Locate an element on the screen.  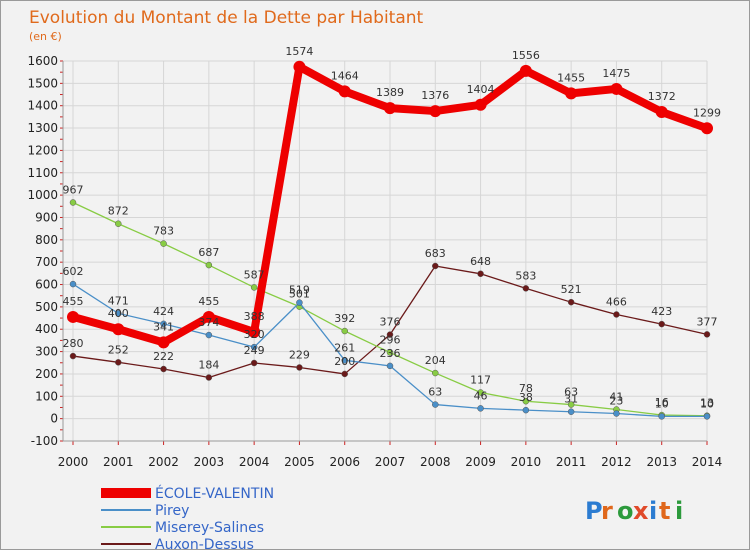
data-label: 374 is located at coordinates (208, 322).